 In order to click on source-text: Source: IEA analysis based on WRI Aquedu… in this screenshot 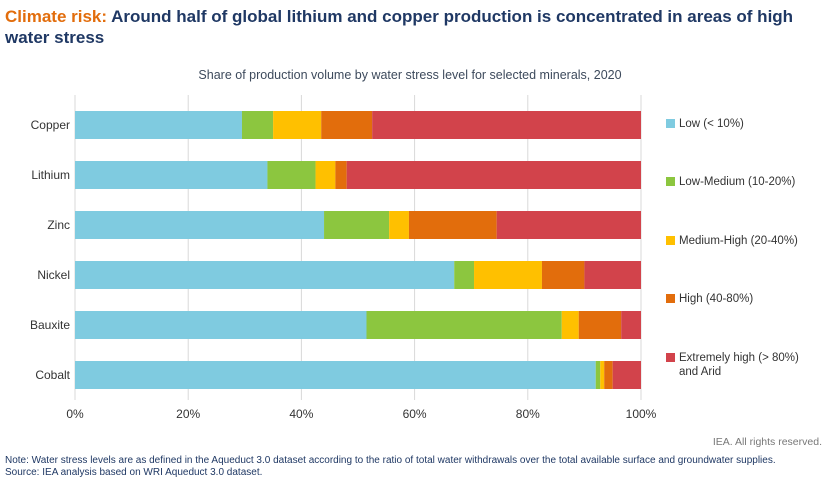, I will do `click(134, 472)`.